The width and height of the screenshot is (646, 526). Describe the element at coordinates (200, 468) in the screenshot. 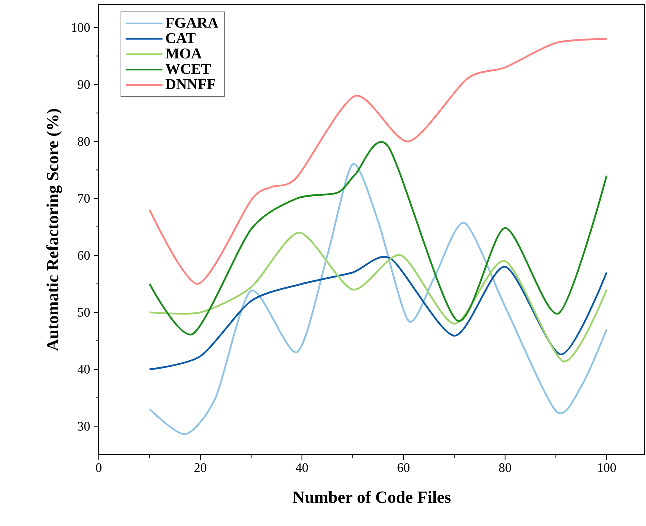

I see `x-tick-label: 20` at that location.